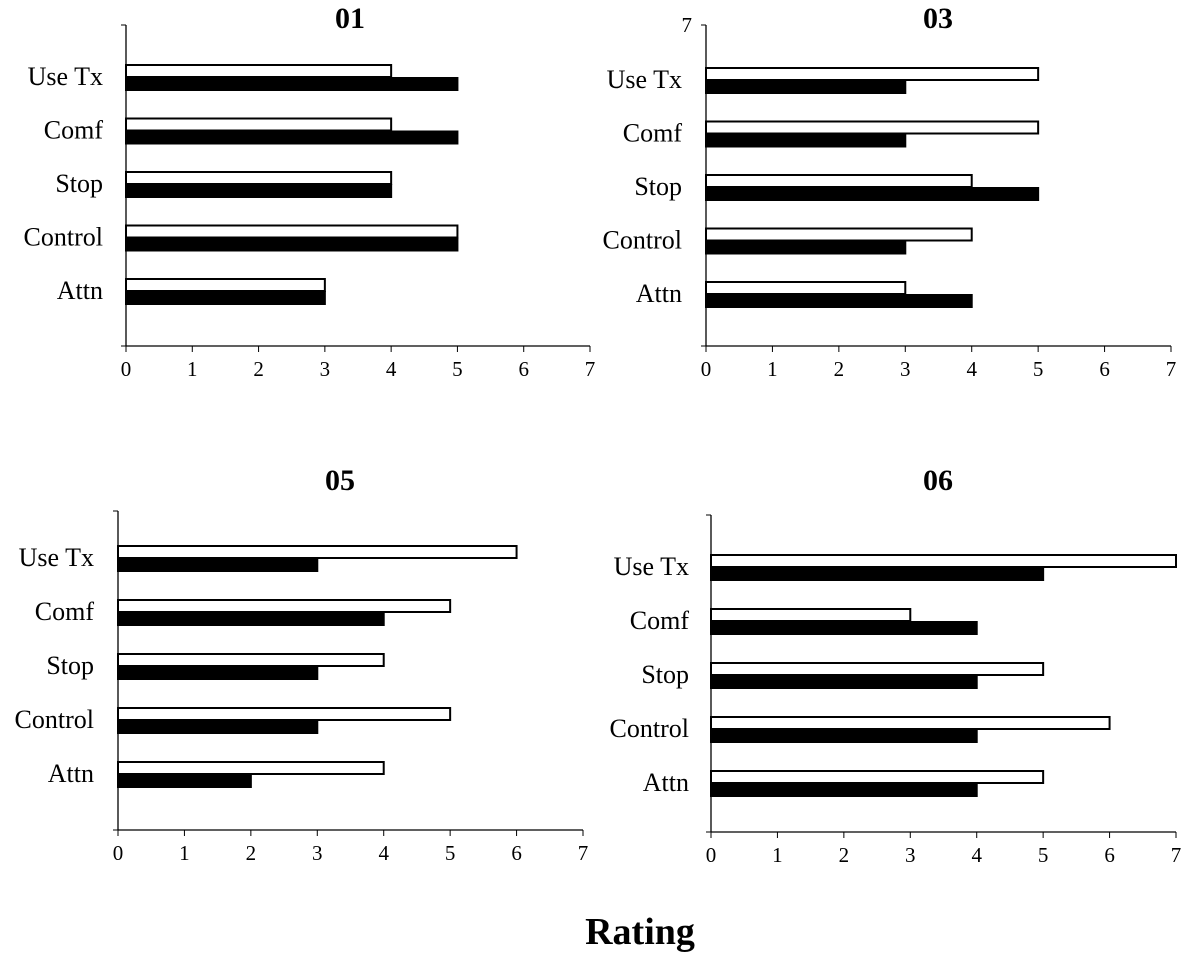  What do you see at coordinates (350, 18) in the screenshot?
I see `panel-title: 01` at bounding box center [350, 18].